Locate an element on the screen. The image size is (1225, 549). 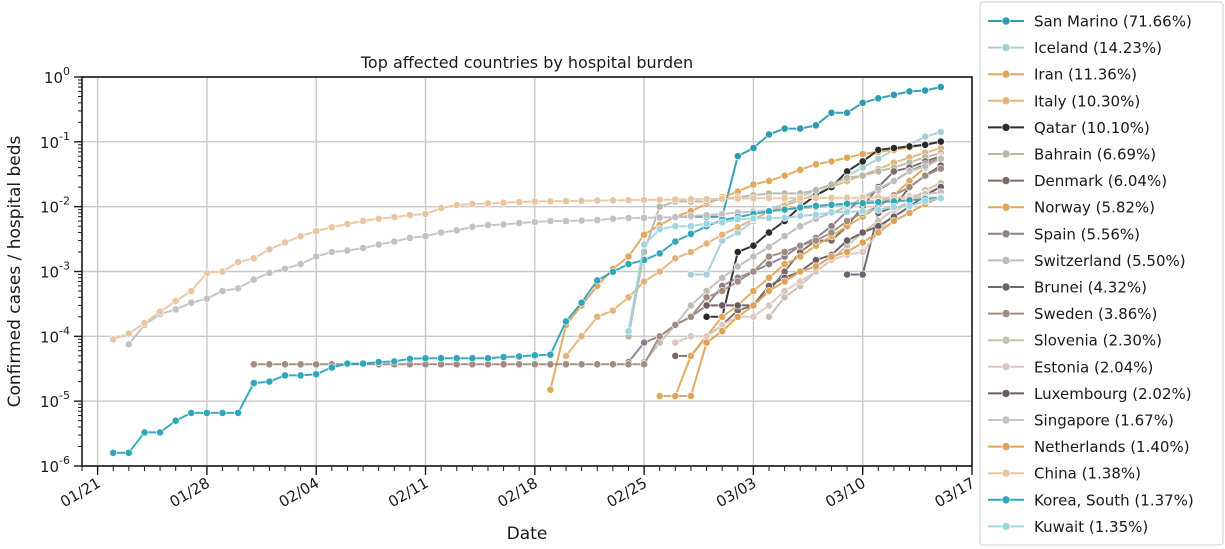
y-tick-label: 10-3 is located at coordinates (55, 271).